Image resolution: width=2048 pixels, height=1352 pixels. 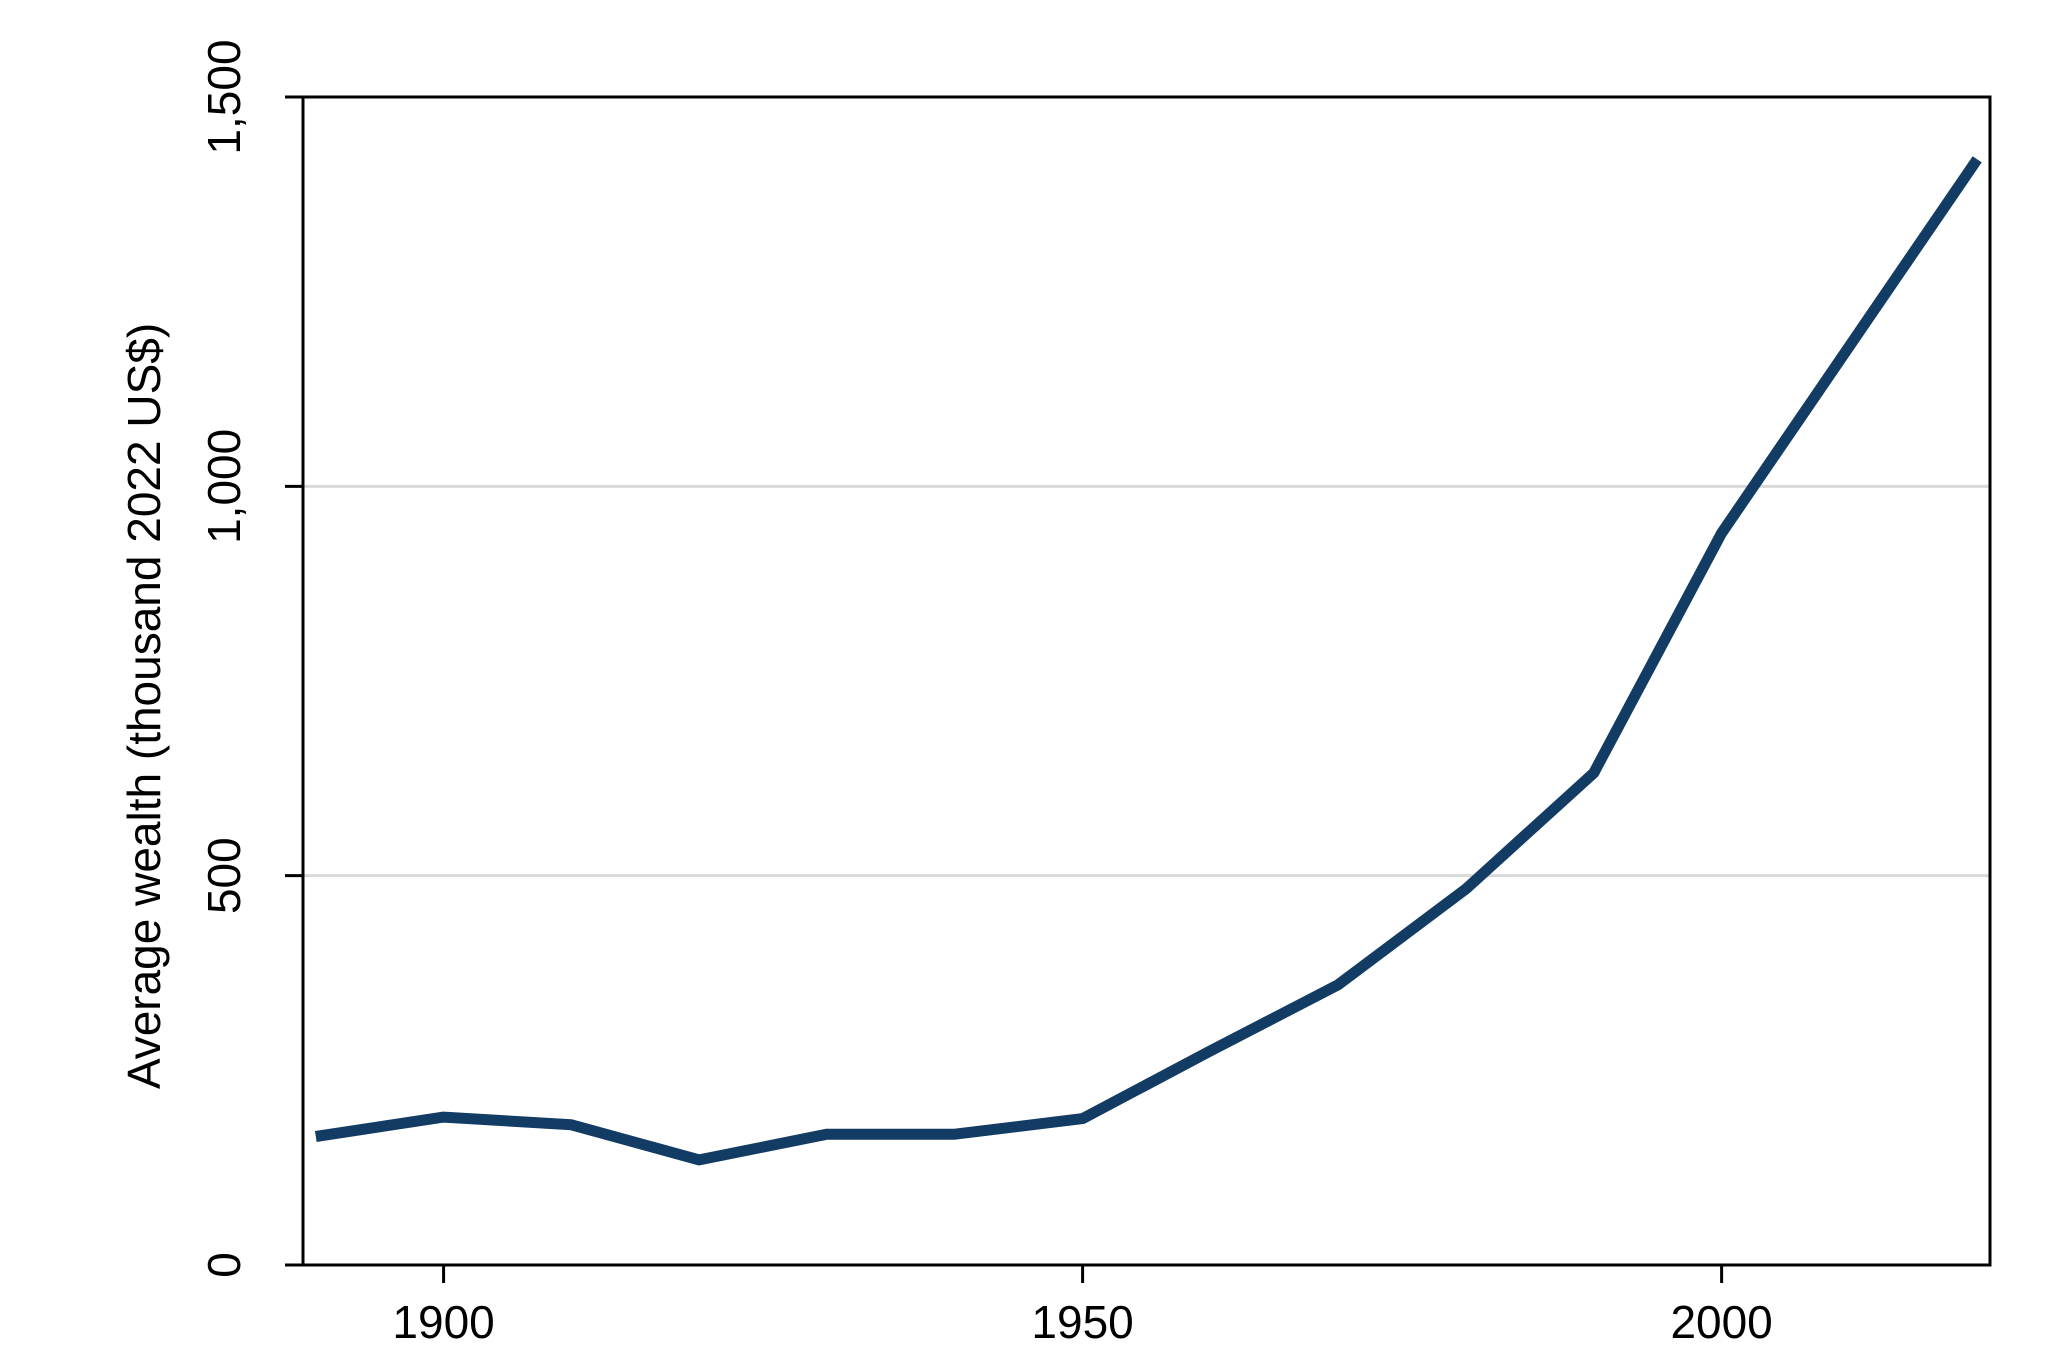 What do you see at coordinates (224, 1265) in the screenshot?
I see `y-tick-label-0: 0` at bounding box center [224, 1265].